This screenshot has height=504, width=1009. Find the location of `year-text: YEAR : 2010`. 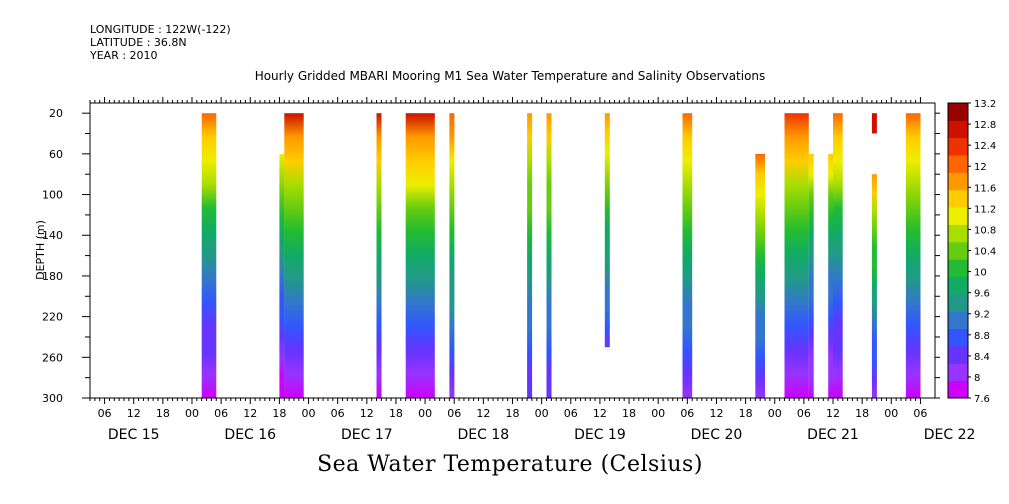

year-text: YEAR : 2010 is located at coordinates (124, 55).